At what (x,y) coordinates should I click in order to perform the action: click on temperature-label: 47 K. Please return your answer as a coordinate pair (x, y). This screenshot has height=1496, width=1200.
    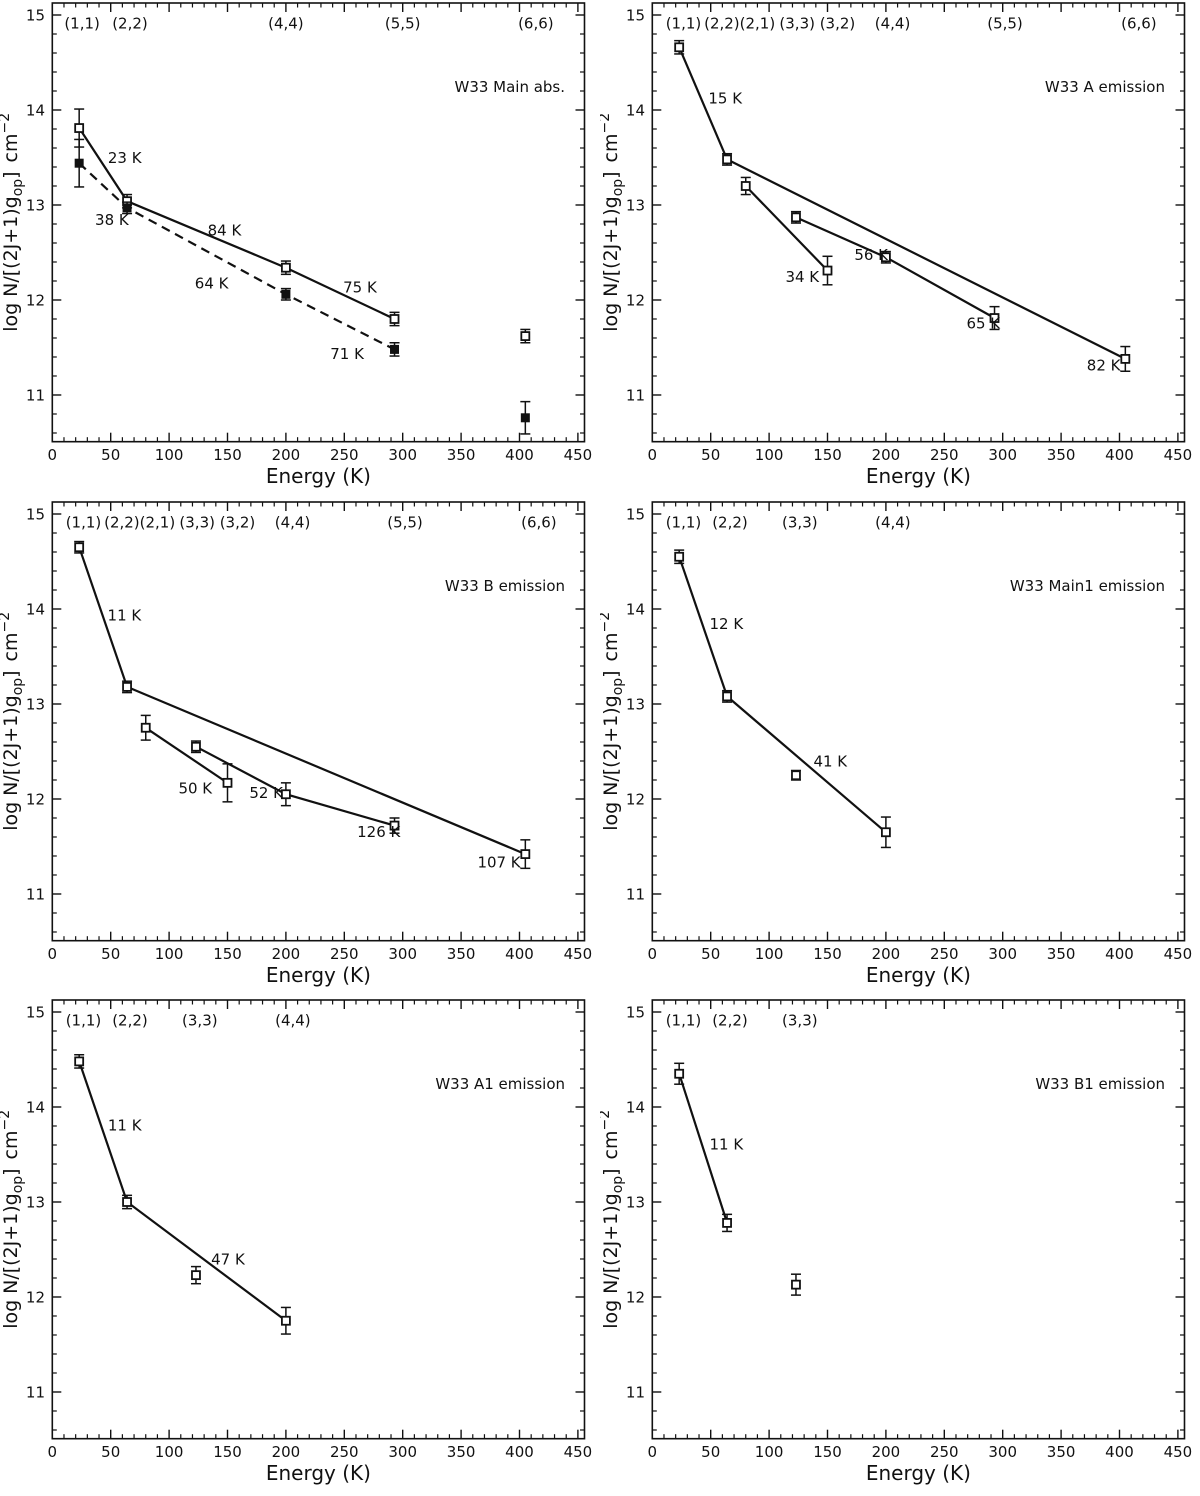
    Looking at the image, I should click on (228, 1260).